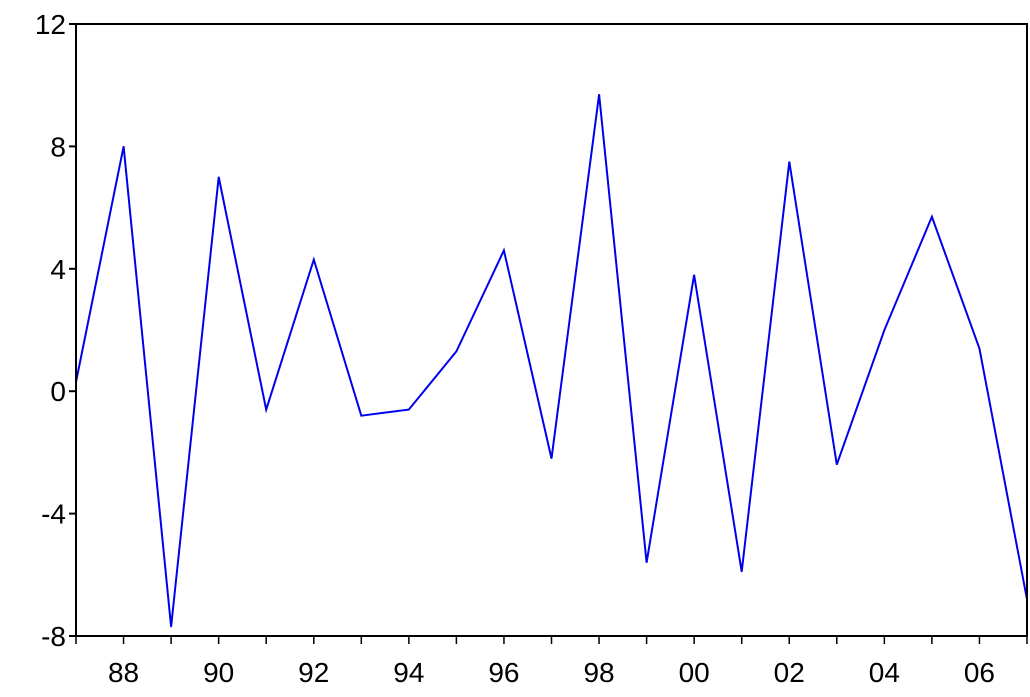 The height and width of the screenshot is (697, 1030). Describe the element at coordinates (503, 672) in the screenshot. I see `x-tick-label: 96` at that location.